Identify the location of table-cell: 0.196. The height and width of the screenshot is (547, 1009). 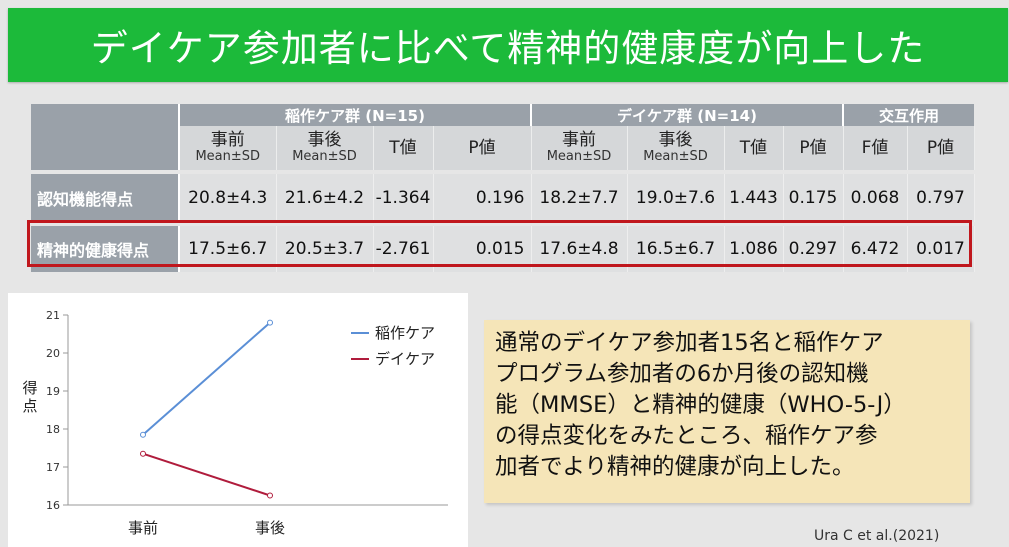
(482, 198).